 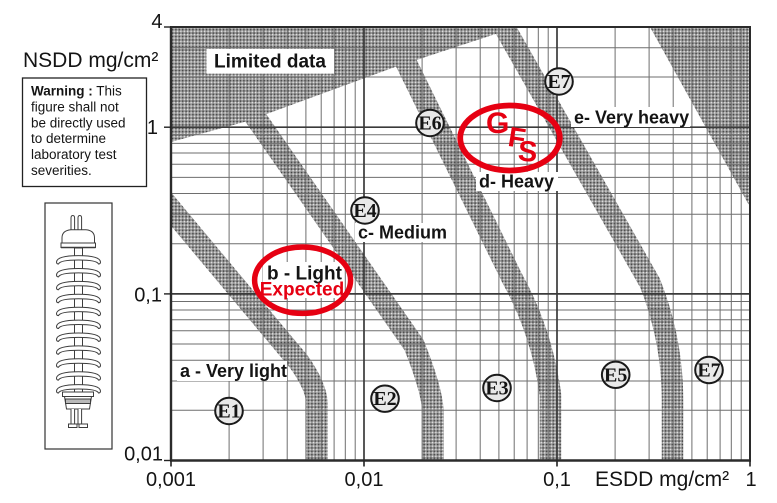 I want to click on svg-text: E4, so click(x=364, y=211).